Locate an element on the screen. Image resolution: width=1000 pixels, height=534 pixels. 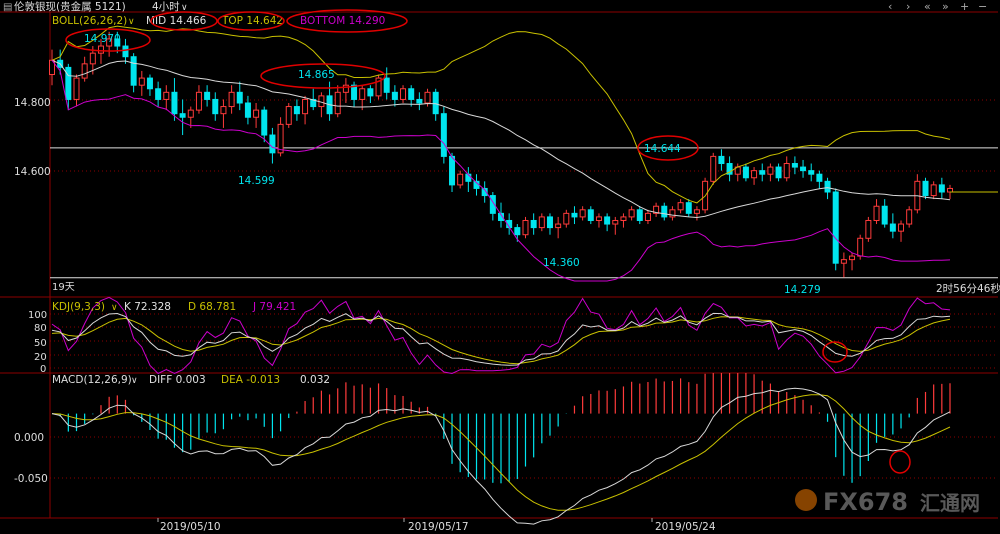
window-control-button: › is located at coordinates (908, 6).